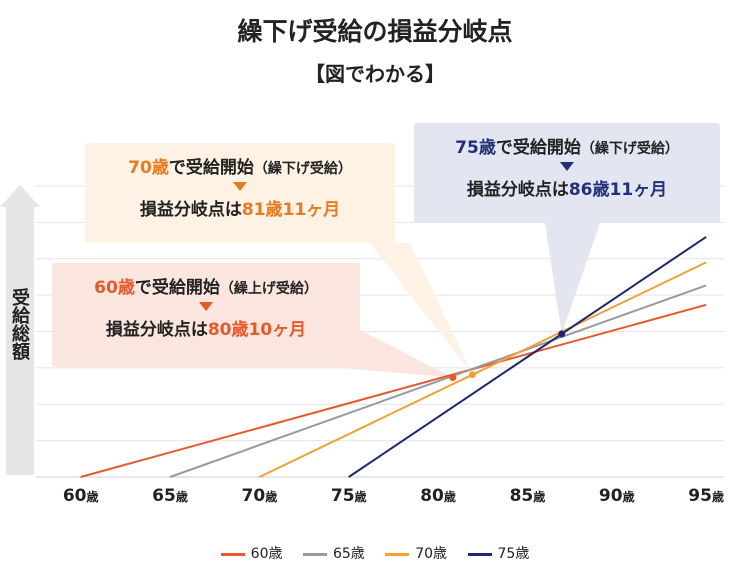 The image size is (750, 570). What do you see at coordinates (475, 148) in the screenshot?
I see `callout-75-age: 75歳` at bounding box center [475, 148].